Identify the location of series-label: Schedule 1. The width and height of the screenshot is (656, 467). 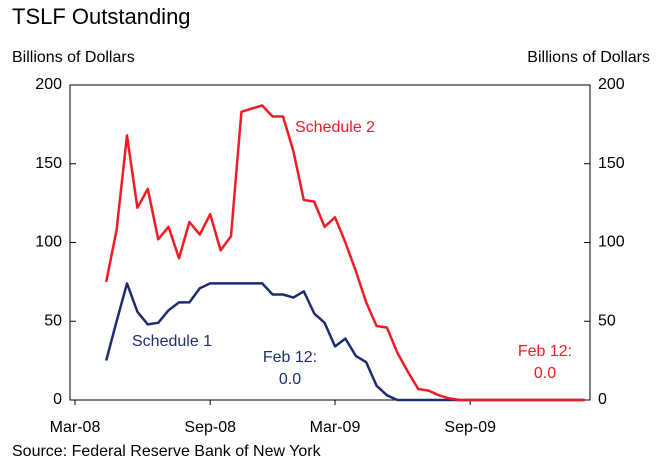
(172, 341).